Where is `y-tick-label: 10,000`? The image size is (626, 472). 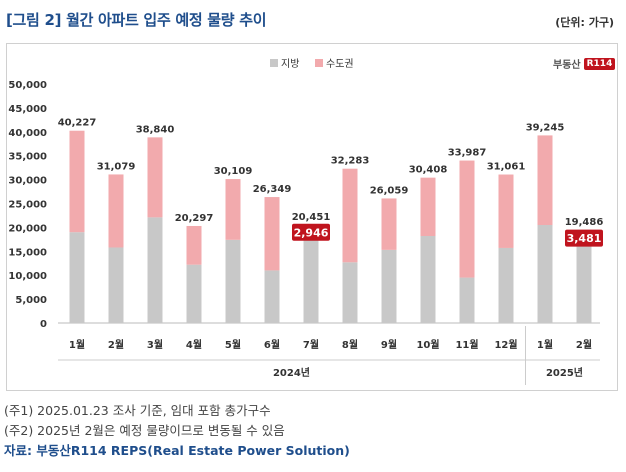
y-tick-label: 10,000 is located at coordinates (27, 276).